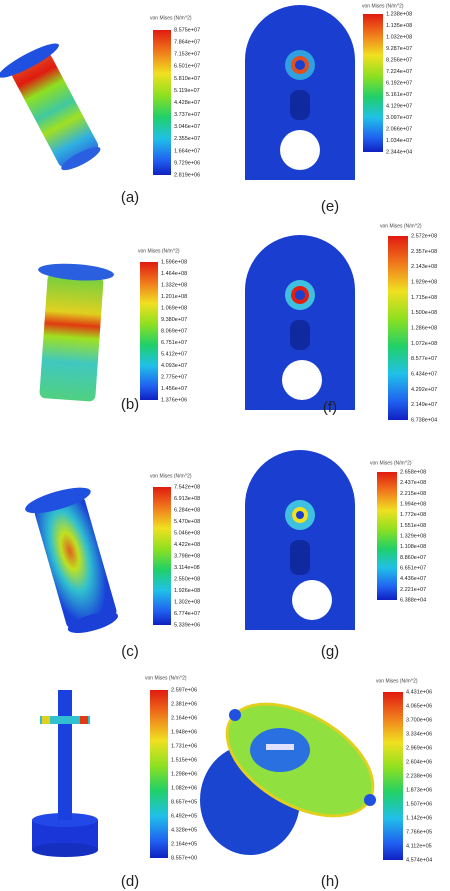  Describe the element at coordinates (184, 690) in the screenshot. I see `legend-tick-label: 2.597e+06` at that location.